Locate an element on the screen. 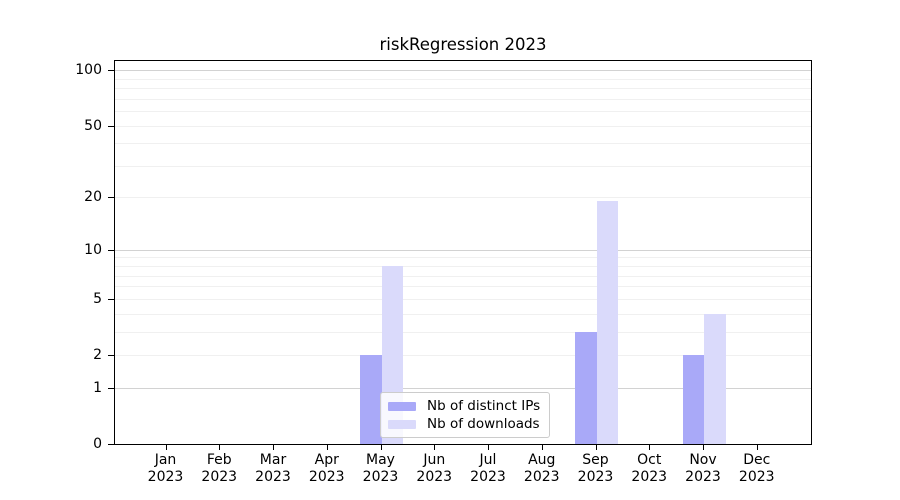 The image size is (900, 500). x-tick-label: Aug 2023 is located at coordinates (541, 468).